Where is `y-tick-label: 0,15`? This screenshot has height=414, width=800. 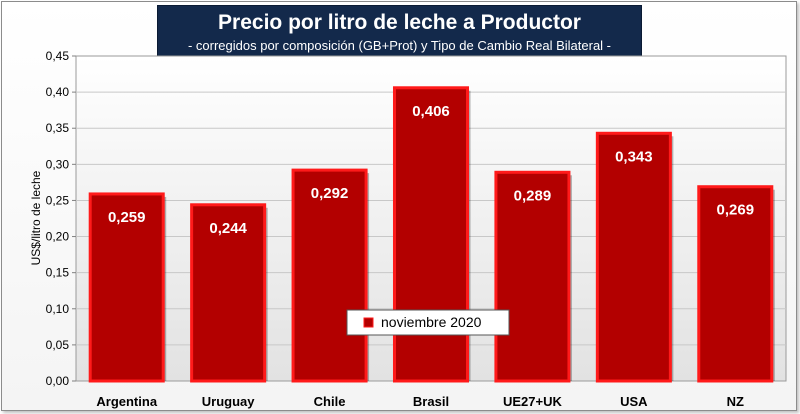
y-tick-label: 0,15 is located at coordinates (58, 273).